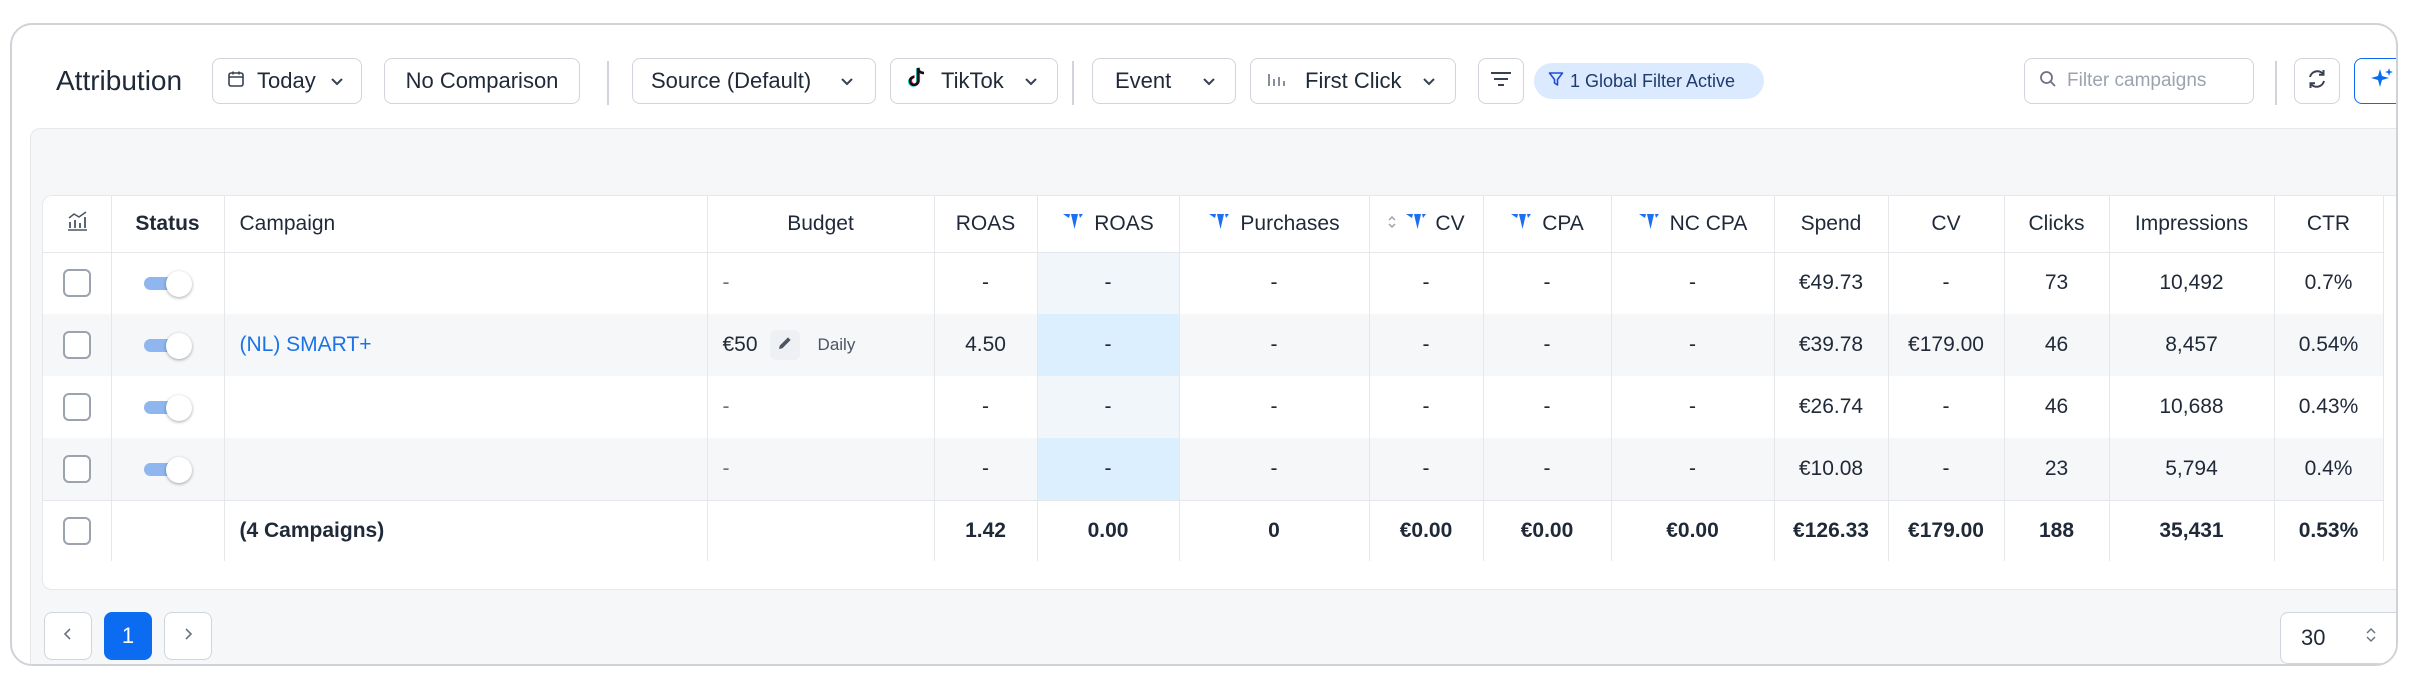 The height and width of the screenshot is (697, 2410). Describe the element at coordinates (986, 530) in the screenshot. I see `total-roas: 1.42` at that location.